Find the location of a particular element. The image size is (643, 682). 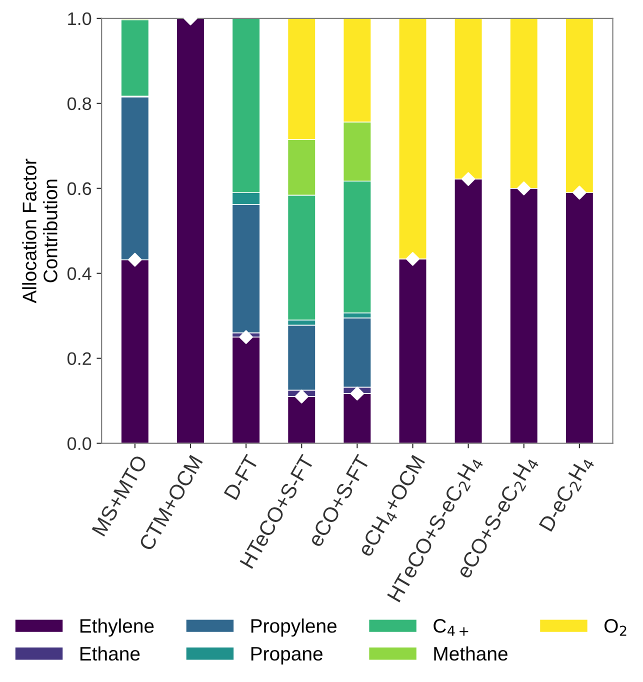

y-tick-label: 0.0 is located at coordinates (79, 443).